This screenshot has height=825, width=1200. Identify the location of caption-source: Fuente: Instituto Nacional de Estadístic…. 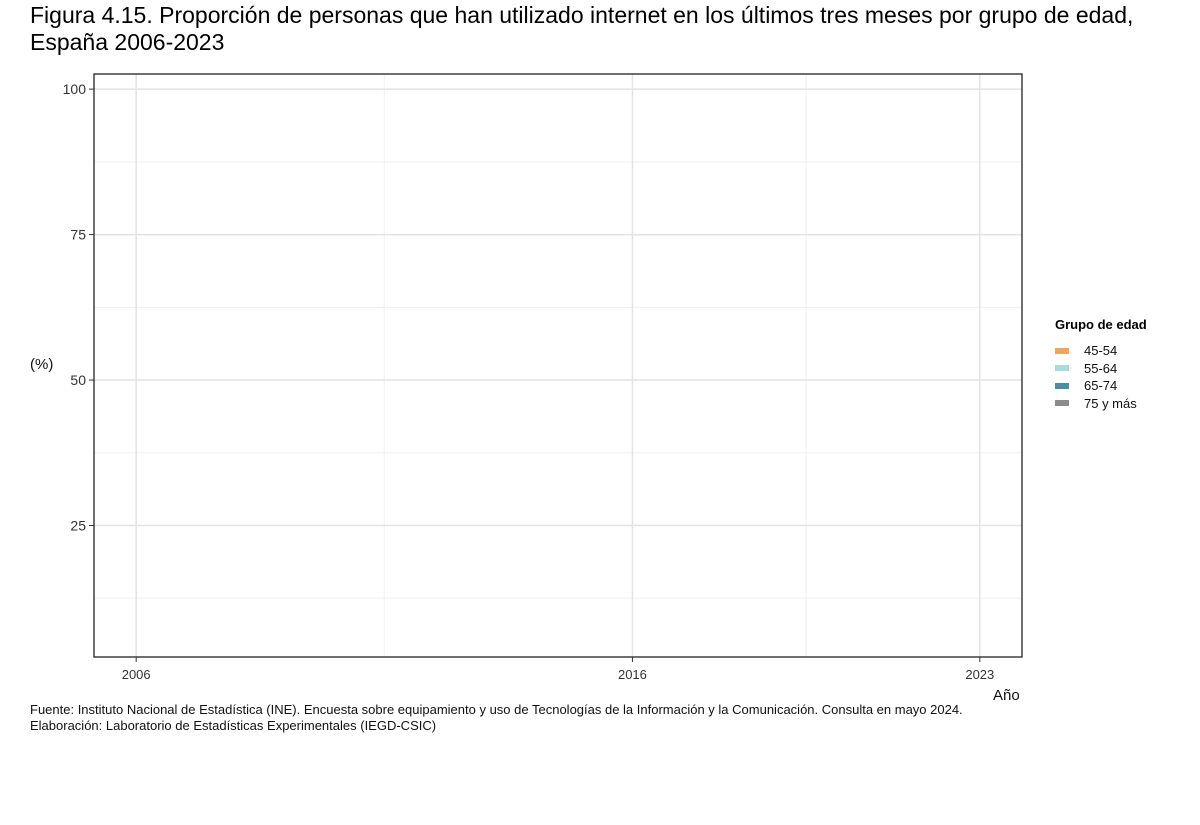
(496, 709).